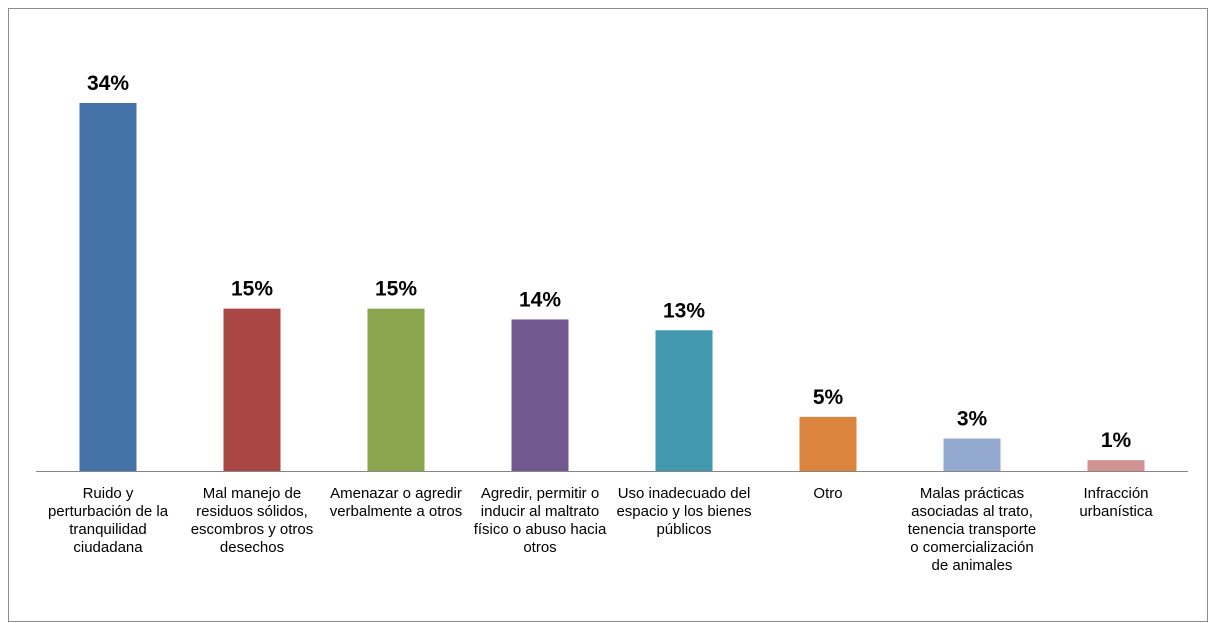  I want to click on value-label-4: 14%, so click(540, 299).